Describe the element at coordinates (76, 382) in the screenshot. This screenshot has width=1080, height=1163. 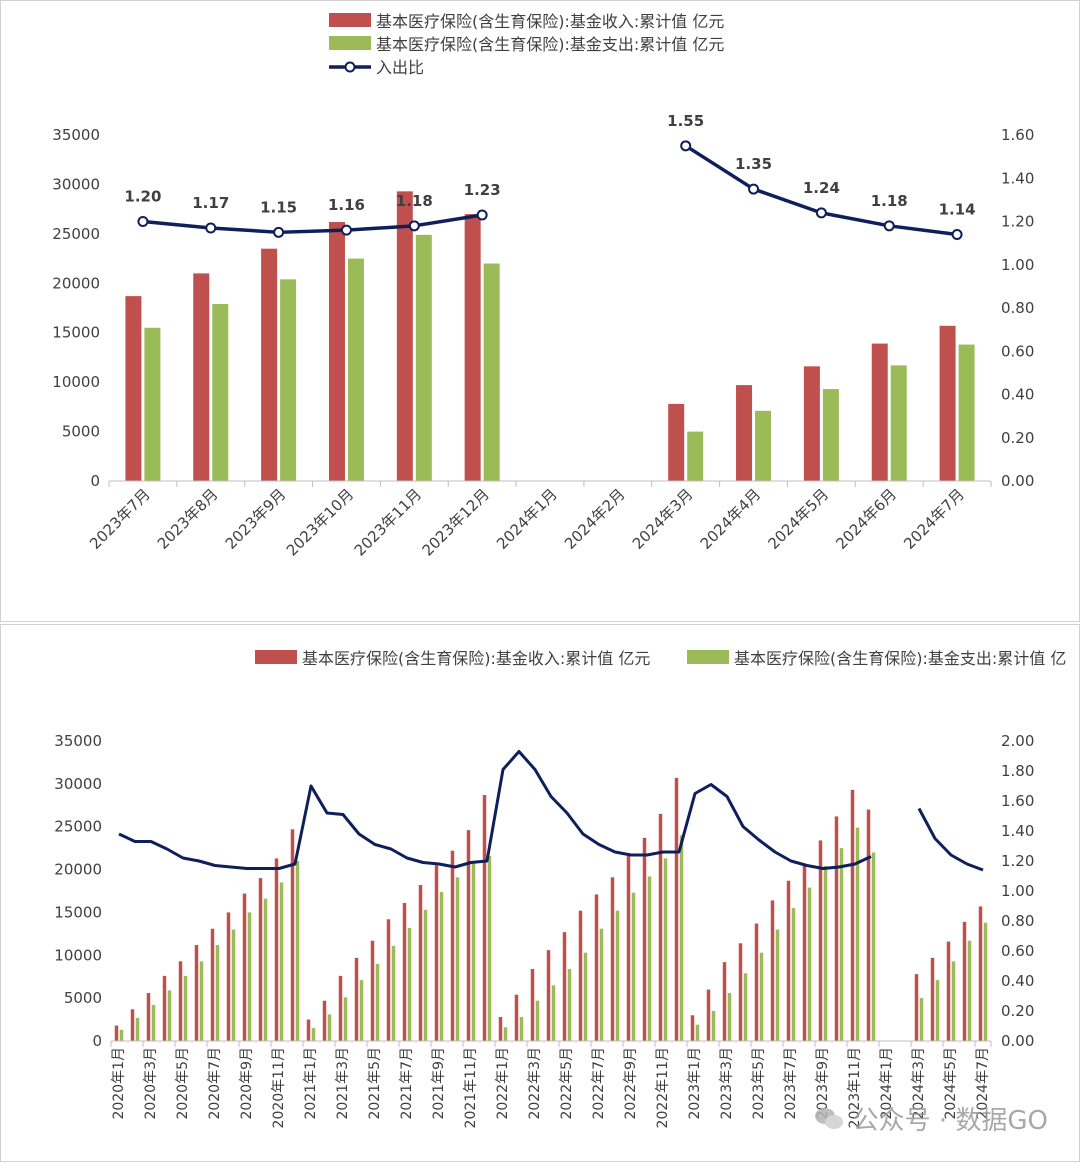
I see `y-left-tick-label: 10000` at that location.